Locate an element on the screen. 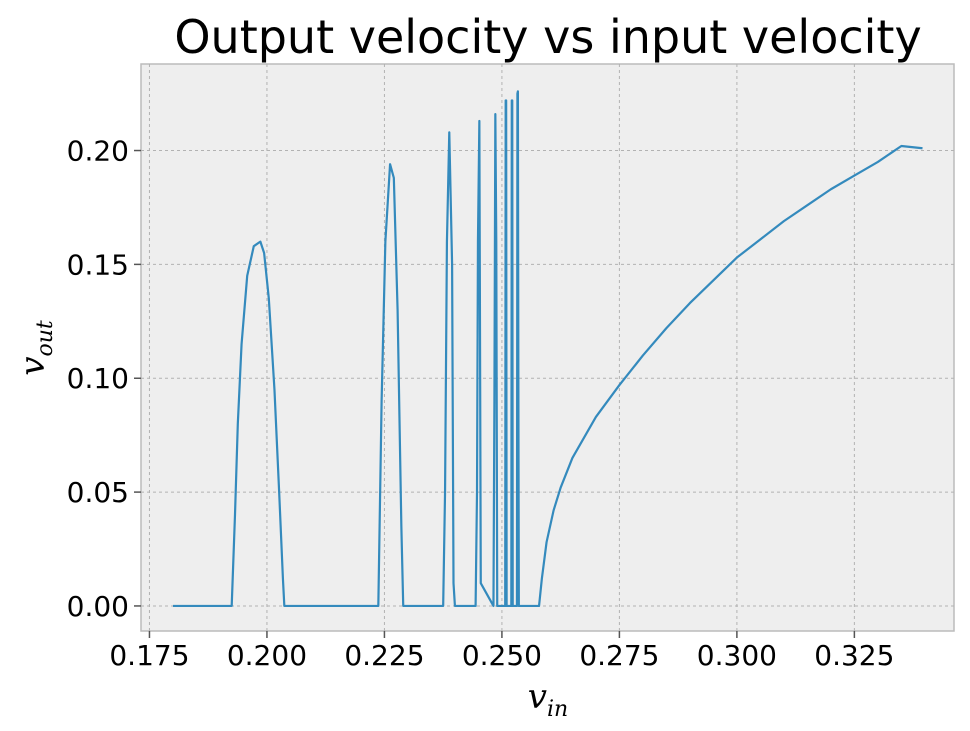 Image resolution: width=970 pixels, height=731 pixels. x-tick-label: 0.300 is located at coordinates (737, 655).